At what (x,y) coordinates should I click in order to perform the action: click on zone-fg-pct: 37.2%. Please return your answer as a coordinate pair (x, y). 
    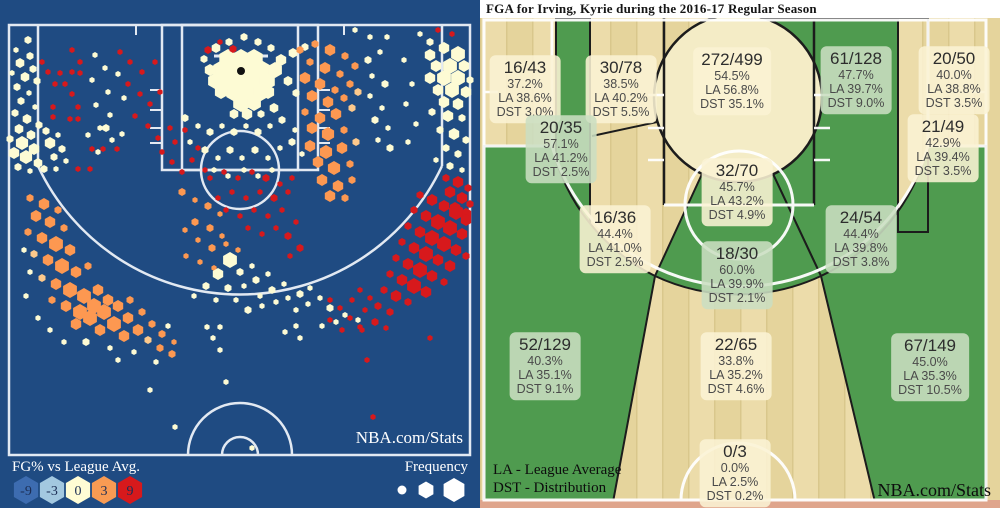
    Looking at the image, I should click on (525, 84).